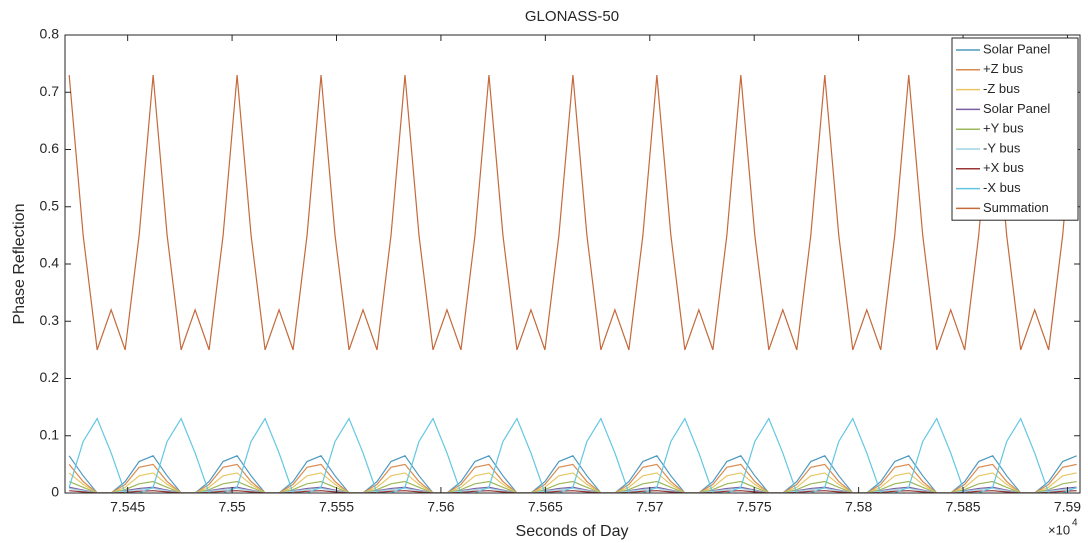 The image size is (1088, 543). What do you see at coordinates (858, 507) in the screenshot?
I see `x-tick-label: 7.58` at bounding box center [858, 507].